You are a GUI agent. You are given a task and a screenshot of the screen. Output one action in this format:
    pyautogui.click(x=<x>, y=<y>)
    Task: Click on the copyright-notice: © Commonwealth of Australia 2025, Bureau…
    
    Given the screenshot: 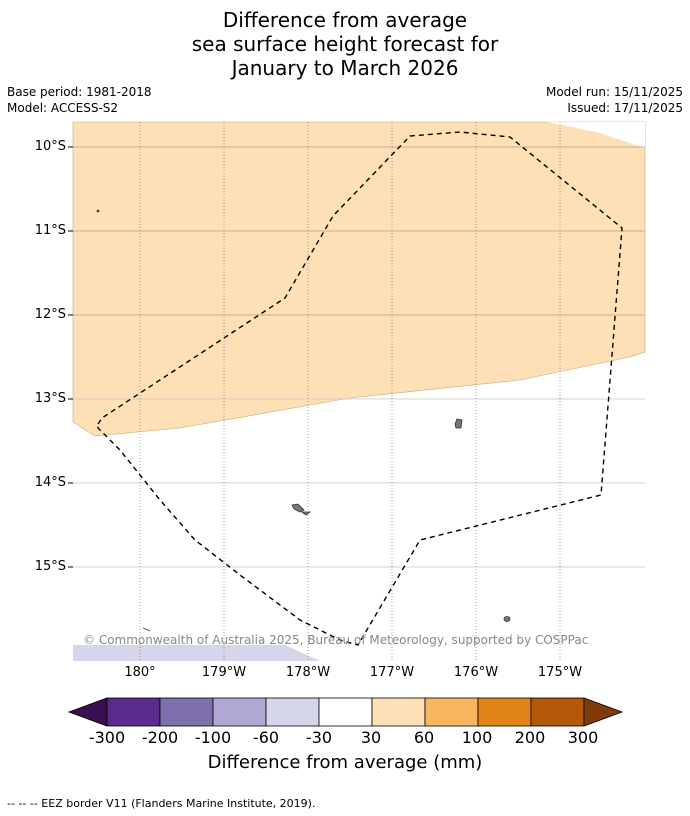 What is the action you would take?
    pyautogui.click(x=336, y=640)
    